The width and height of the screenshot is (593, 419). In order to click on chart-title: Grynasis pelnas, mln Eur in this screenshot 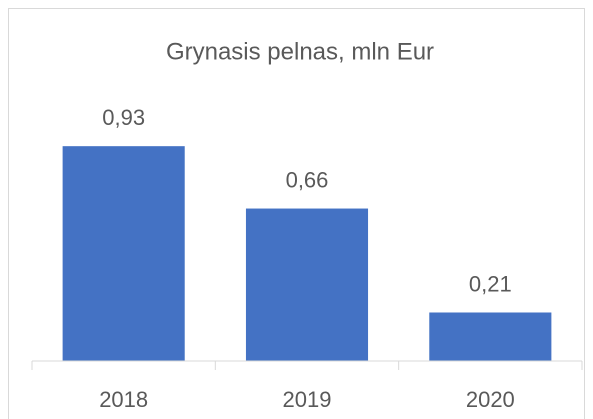, I will do `click(300, 51)`.